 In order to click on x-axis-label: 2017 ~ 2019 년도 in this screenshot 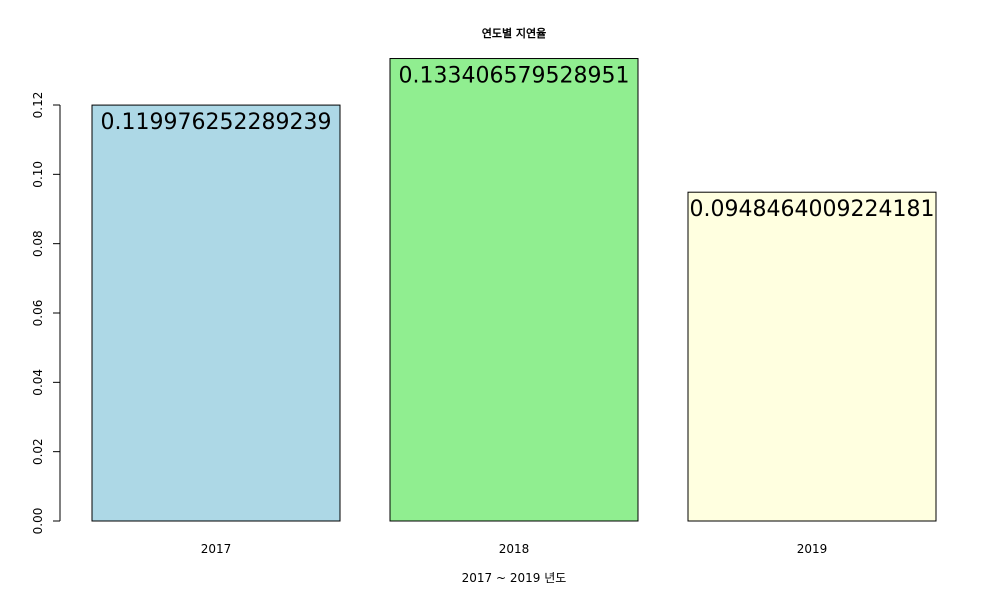, I will do `click(514, 578)`.